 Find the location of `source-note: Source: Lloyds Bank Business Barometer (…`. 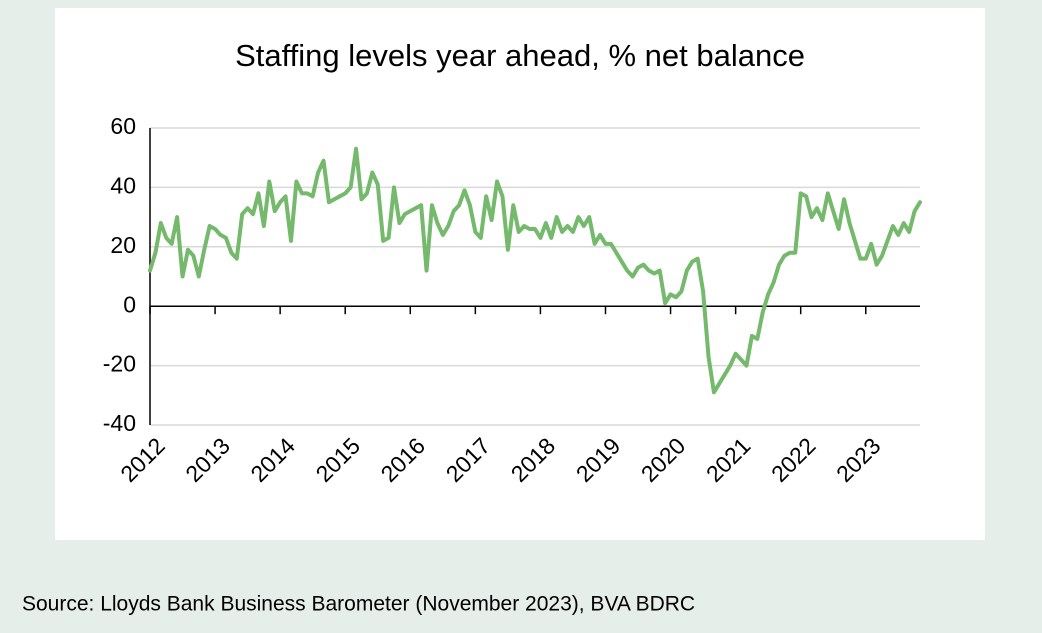

source-note: Source: Lloyds Bank Business Barometer (… is located at coordinates (358, 604).